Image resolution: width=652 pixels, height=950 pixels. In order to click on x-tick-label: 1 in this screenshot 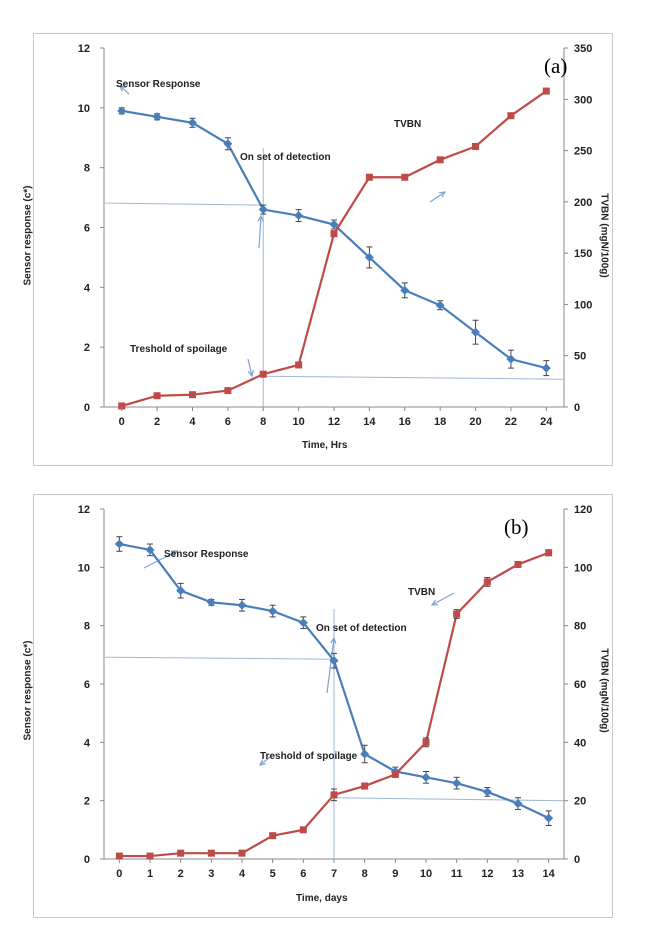, I will do `click(150, 874)`.